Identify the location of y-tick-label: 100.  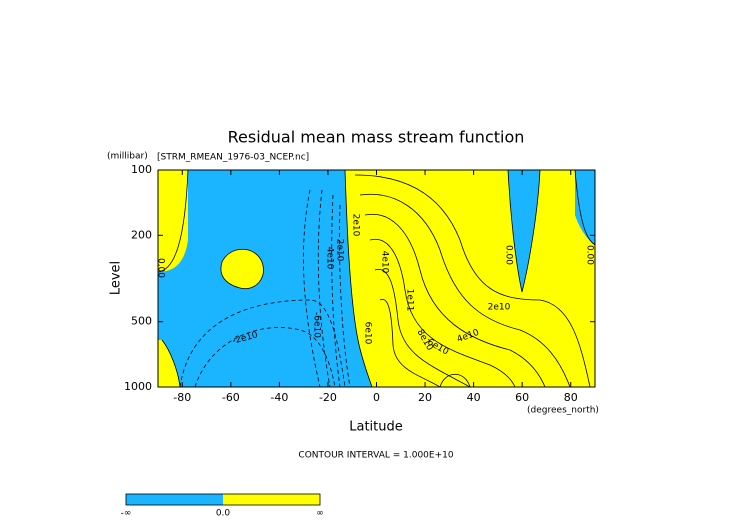
(141, 169).